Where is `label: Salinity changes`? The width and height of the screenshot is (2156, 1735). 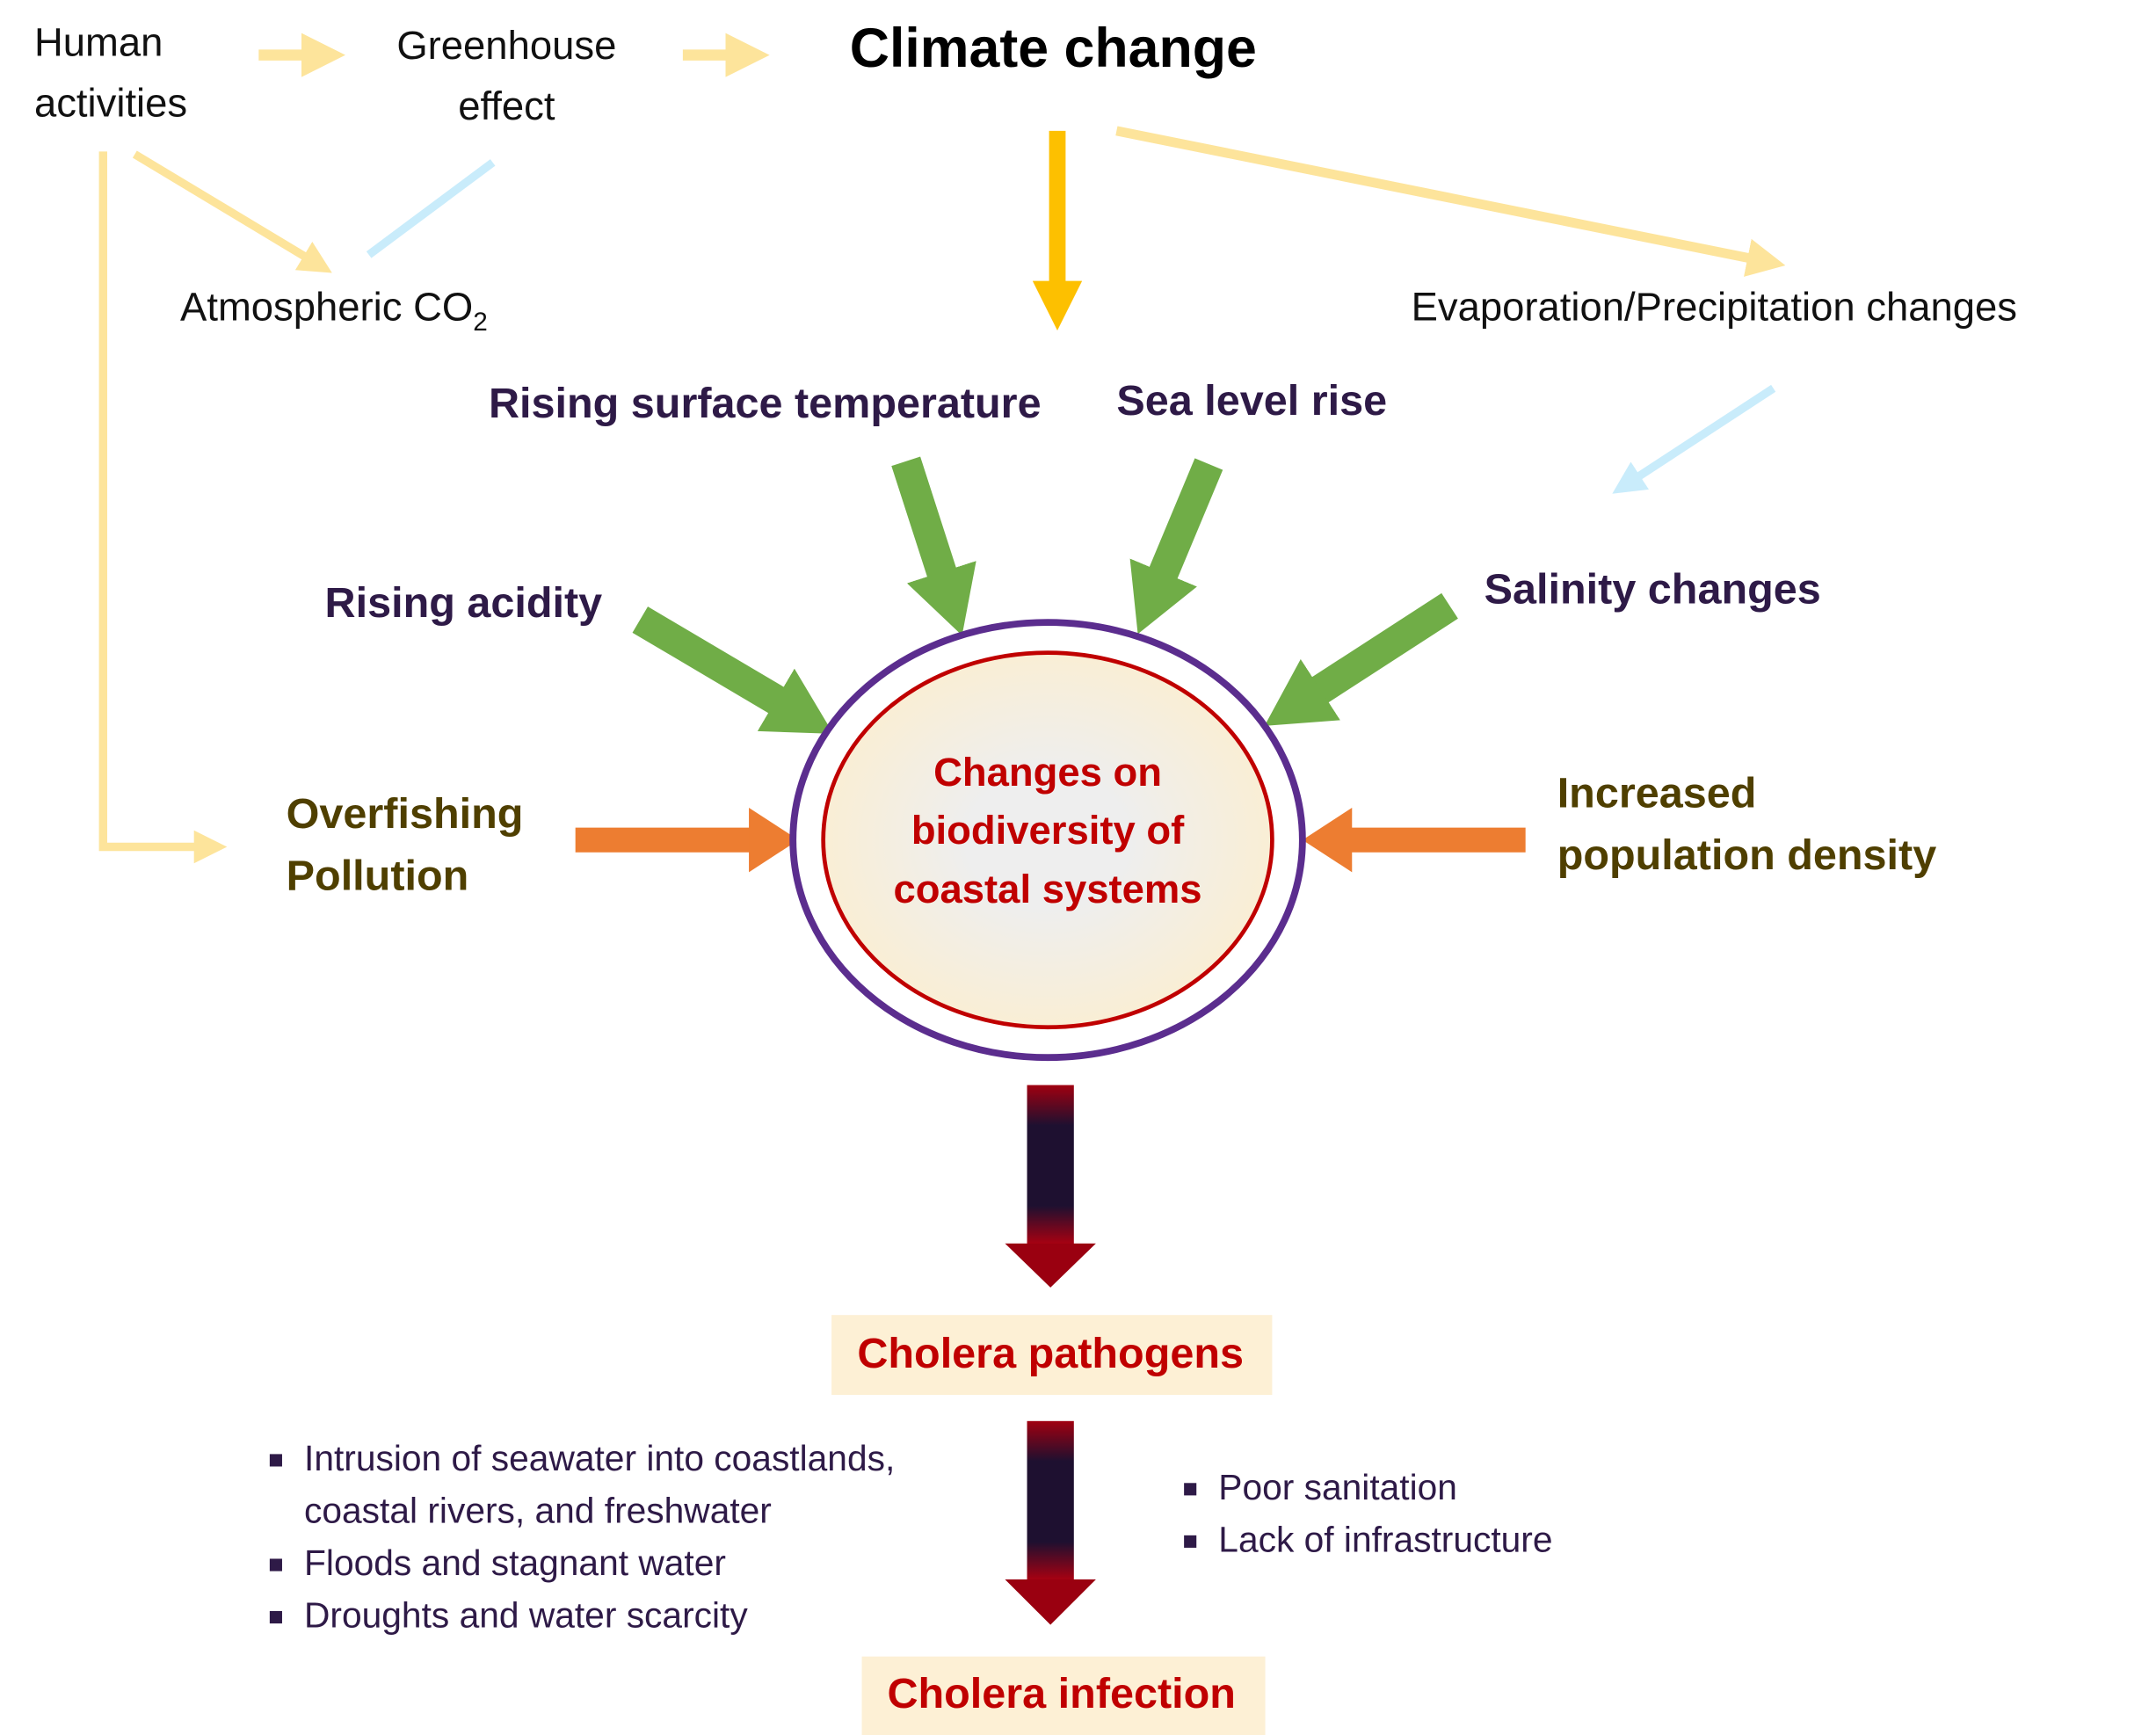 label: Salinity changes is located at coordinates (1653, 589).